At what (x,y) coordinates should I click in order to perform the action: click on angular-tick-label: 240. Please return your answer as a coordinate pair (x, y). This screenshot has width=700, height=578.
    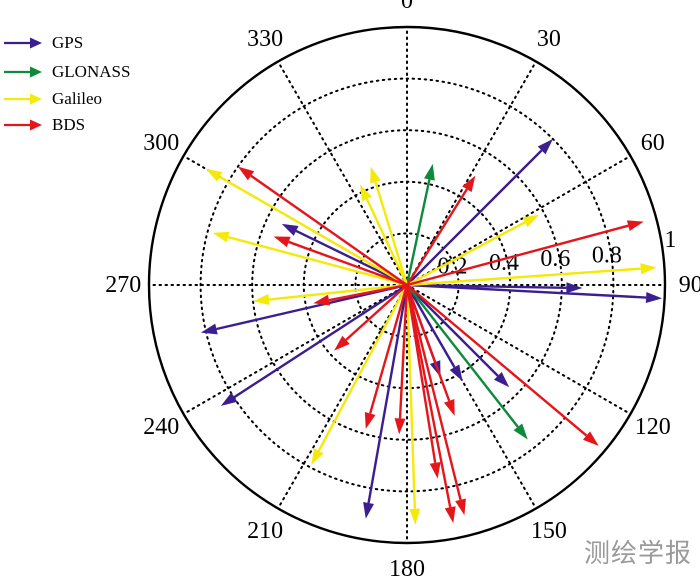
    Looking at the image, I should click on (161, 427).